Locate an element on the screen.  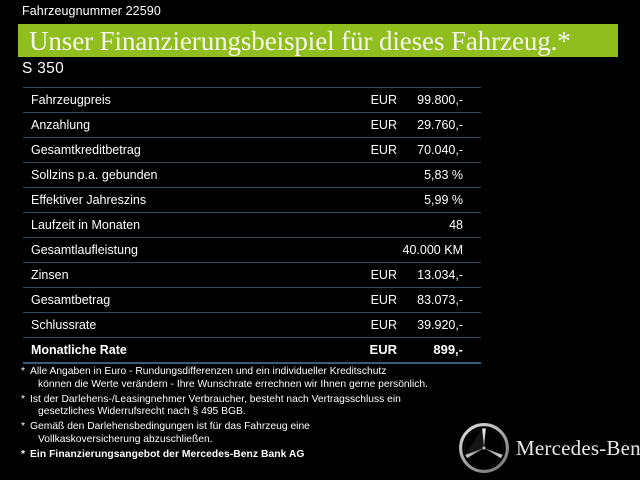
row-label: Laufzeit in Monaten is located at coordinates (183, 225).